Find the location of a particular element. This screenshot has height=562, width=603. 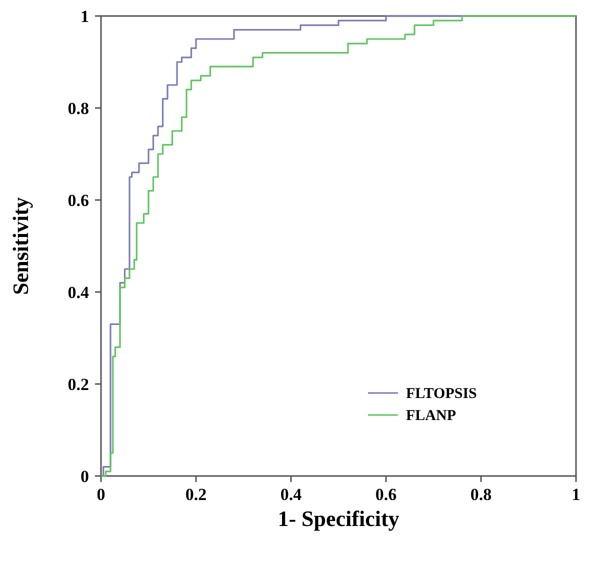

y-tick-label: 0.2 is located at coordinates (78, 384).